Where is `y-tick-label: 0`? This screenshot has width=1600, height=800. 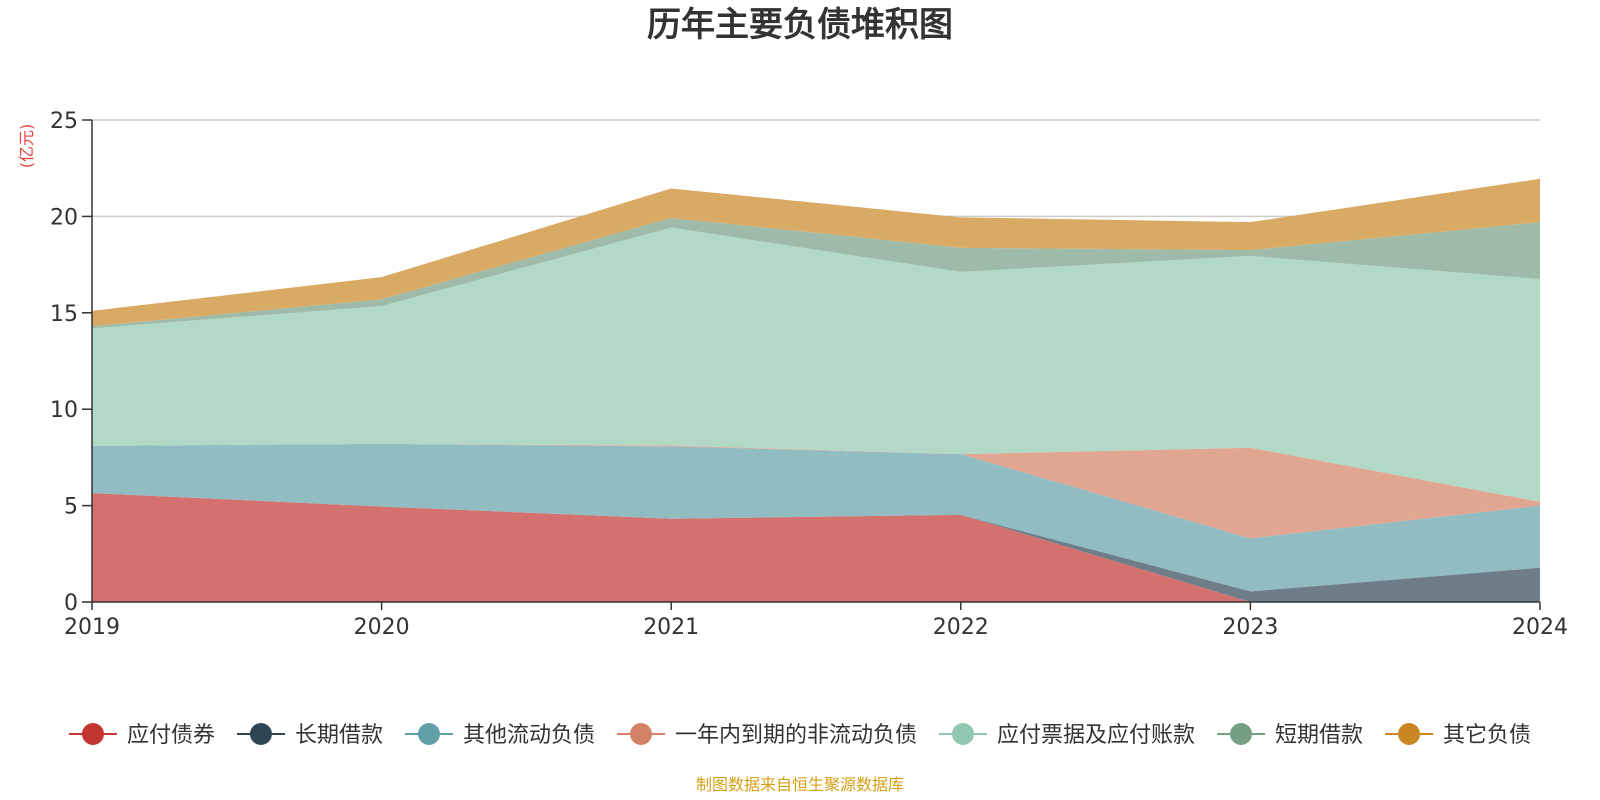
y-tick-label: 0 is located at coordinates (71, 603).